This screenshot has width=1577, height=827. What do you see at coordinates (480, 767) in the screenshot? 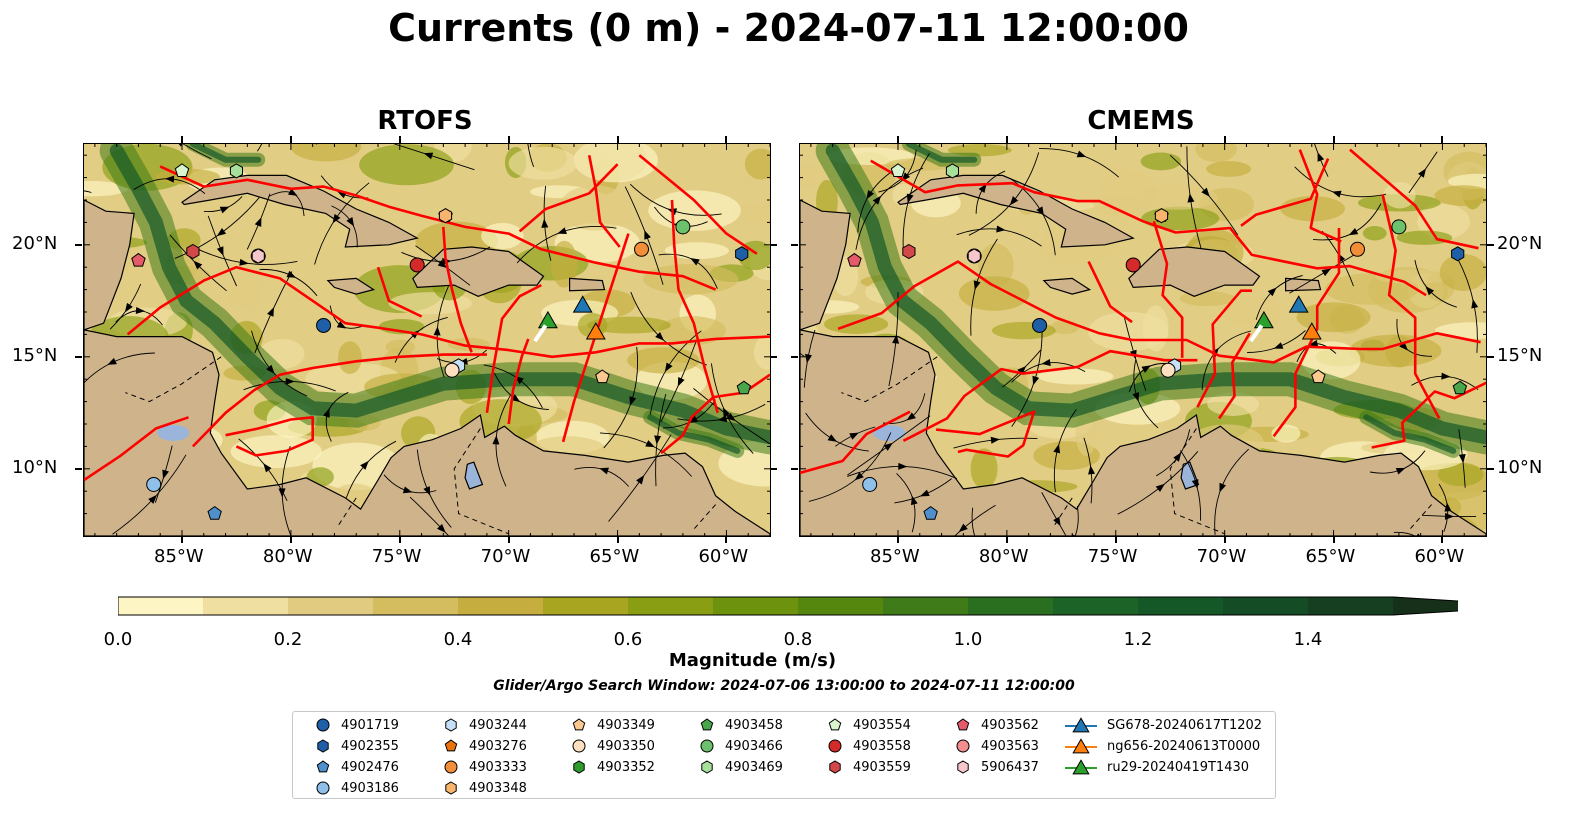
I see `legend-item: 4903333` at bounding box center [480, 767].